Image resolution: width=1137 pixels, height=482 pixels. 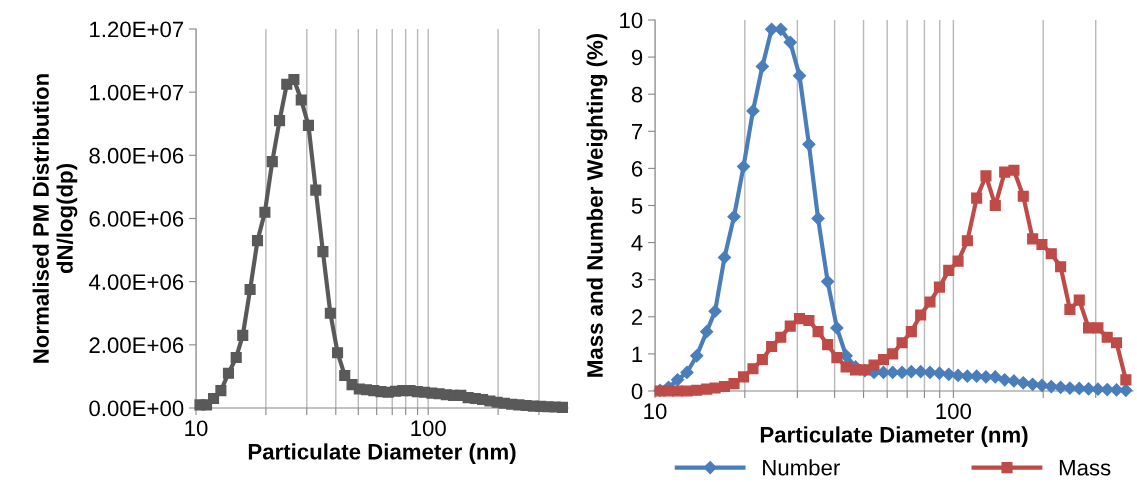 What do you see at coordinates (954, 411) in the screenshot?
I see `x-tick-label: 100` at bounding box center [954, 411].